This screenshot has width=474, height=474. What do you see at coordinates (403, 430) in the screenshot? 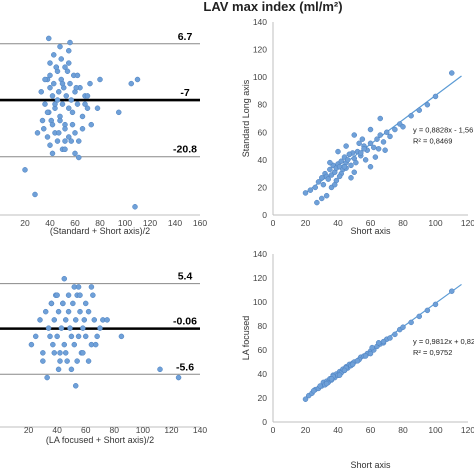
I see `sc2-x-tick-label: 80` at bounding box center [403, 430].